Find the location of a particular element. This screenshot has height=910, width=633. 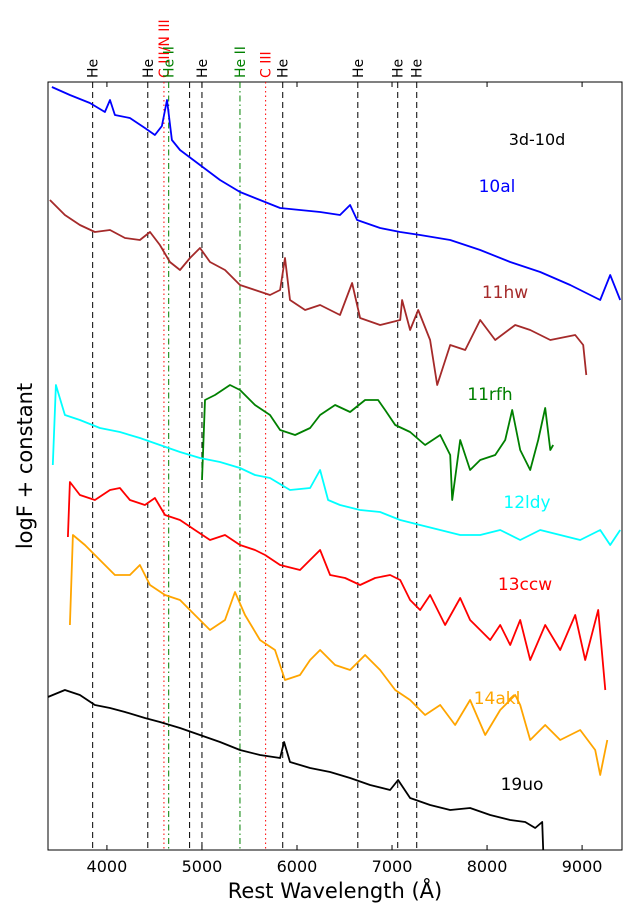

x-axis-label: Rest Wavelength (Å) is located at coordinates (335, 890).